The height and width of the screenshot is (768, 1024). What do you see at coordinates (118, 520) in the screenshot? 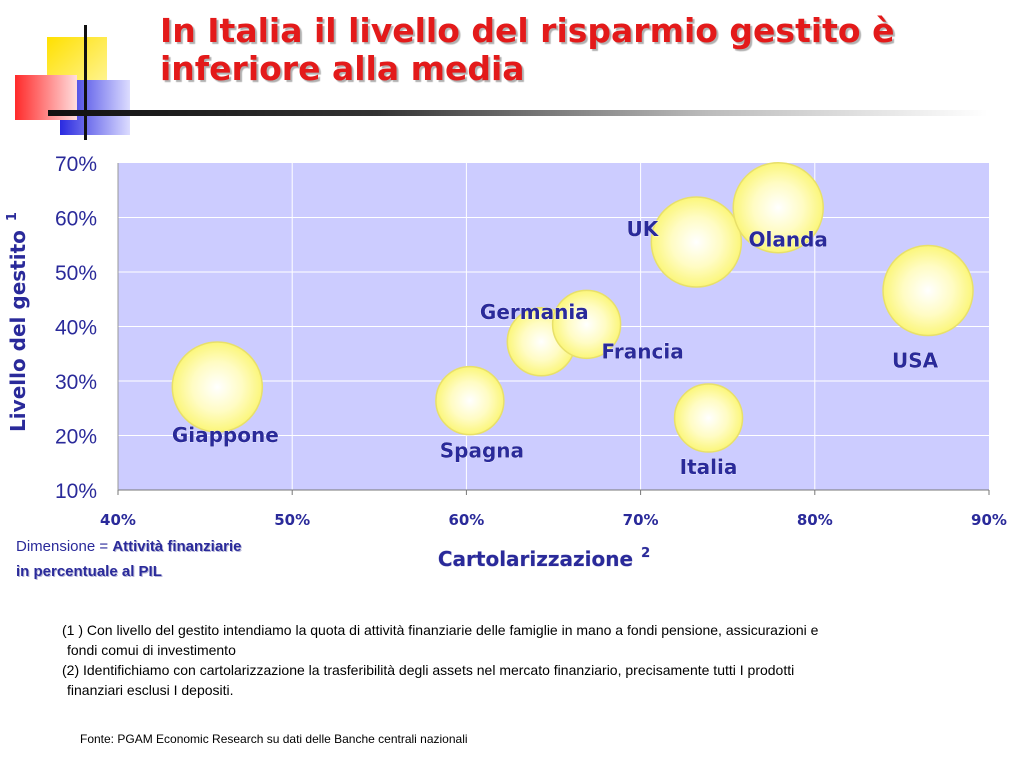
I see `x-tick-label: 40%` at bounding box center [118, 520].